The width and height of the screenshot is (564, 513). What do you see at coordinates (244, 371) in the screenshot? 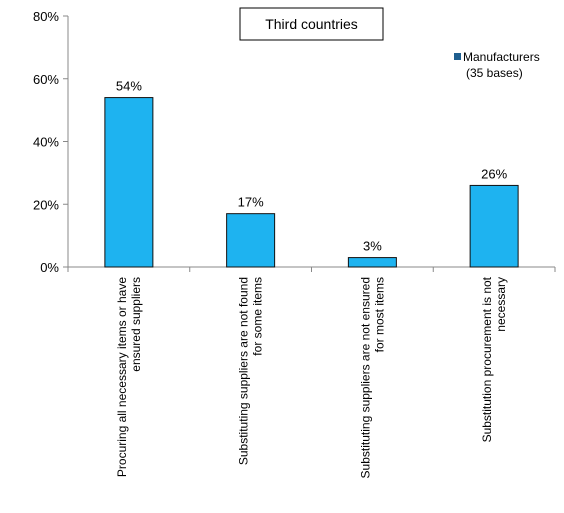
I see `x-category-label: Substituting suppliers are not found` at bounding box center [244, 371].